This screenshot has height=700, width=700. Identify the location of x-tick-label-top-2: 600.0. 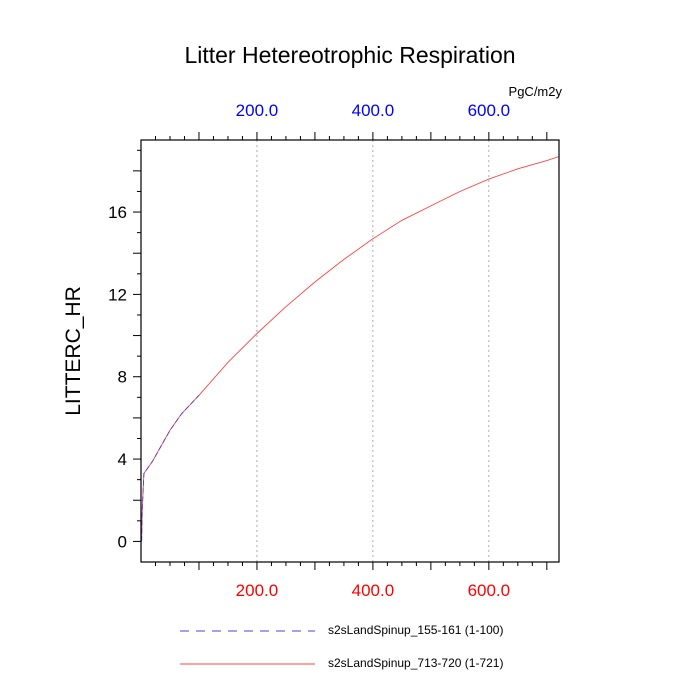
(489, 110).